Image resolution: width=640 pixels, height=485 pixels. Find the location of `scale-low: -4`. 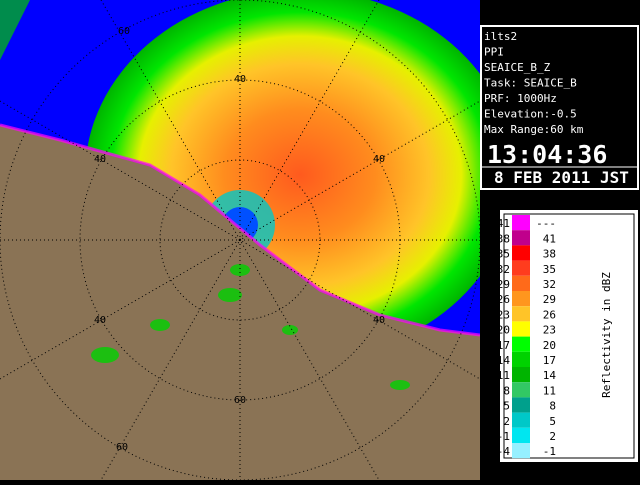

scale-low: -4 is located at coordinates (504, 451).